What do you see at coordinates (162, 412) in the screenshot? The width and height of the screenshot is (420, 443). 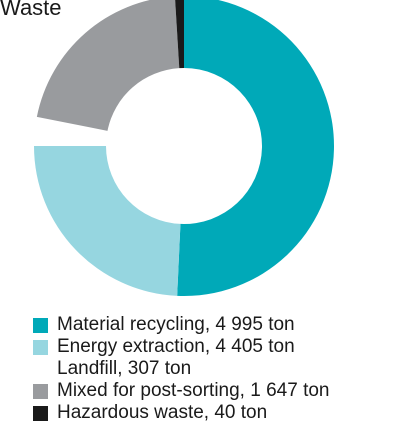 I see `legend-label: Hazardous waste, 40 ton` at bounding box center [162, 412].